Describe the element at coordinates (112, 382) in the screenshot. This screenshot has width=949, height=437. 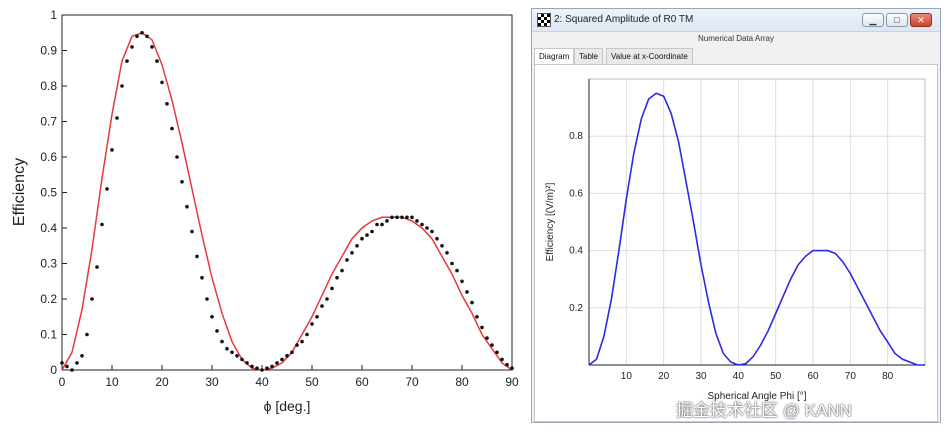
I see `left-x-tick-label: 10` at that location.